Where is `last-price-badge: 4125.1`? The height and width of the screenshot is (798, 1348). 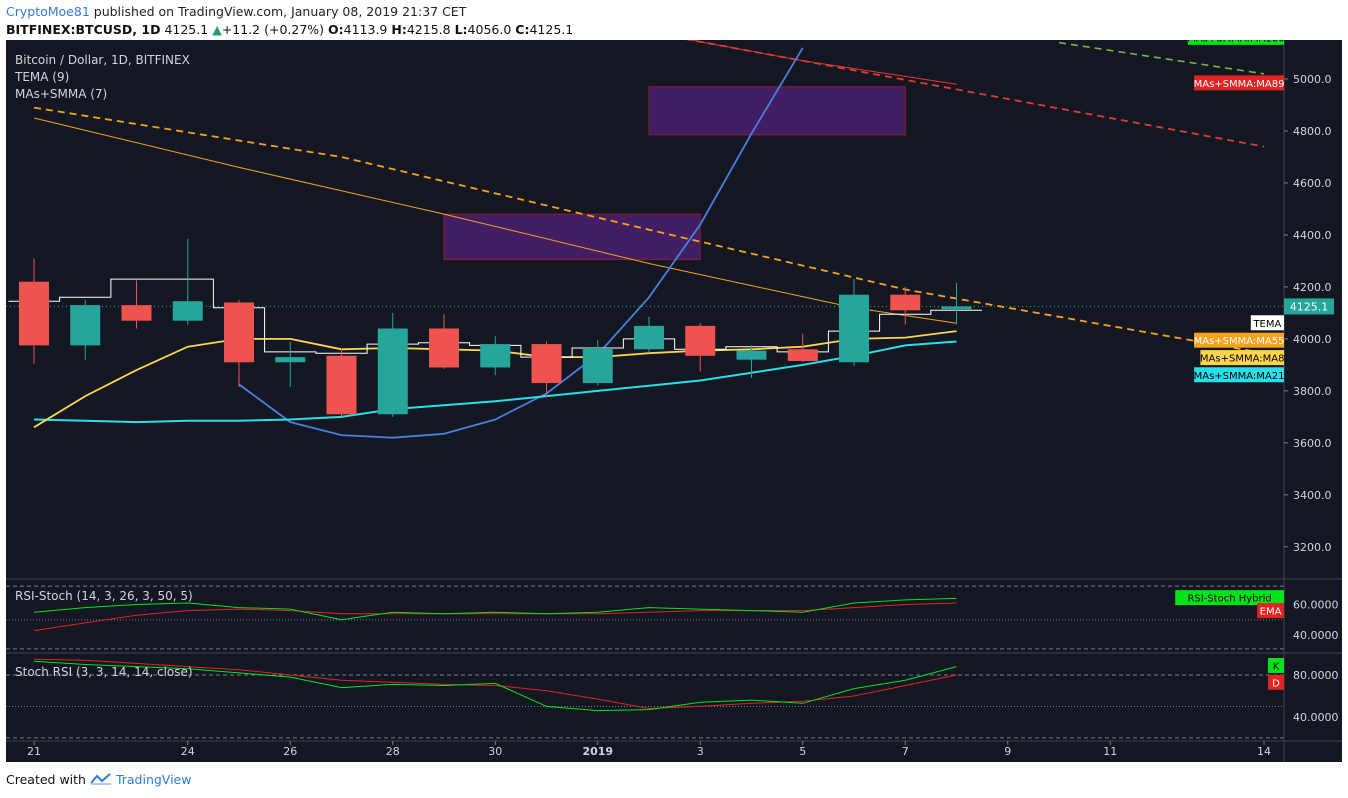
last-price-badge: 4125.1 is located at coordinates (1309, 306).